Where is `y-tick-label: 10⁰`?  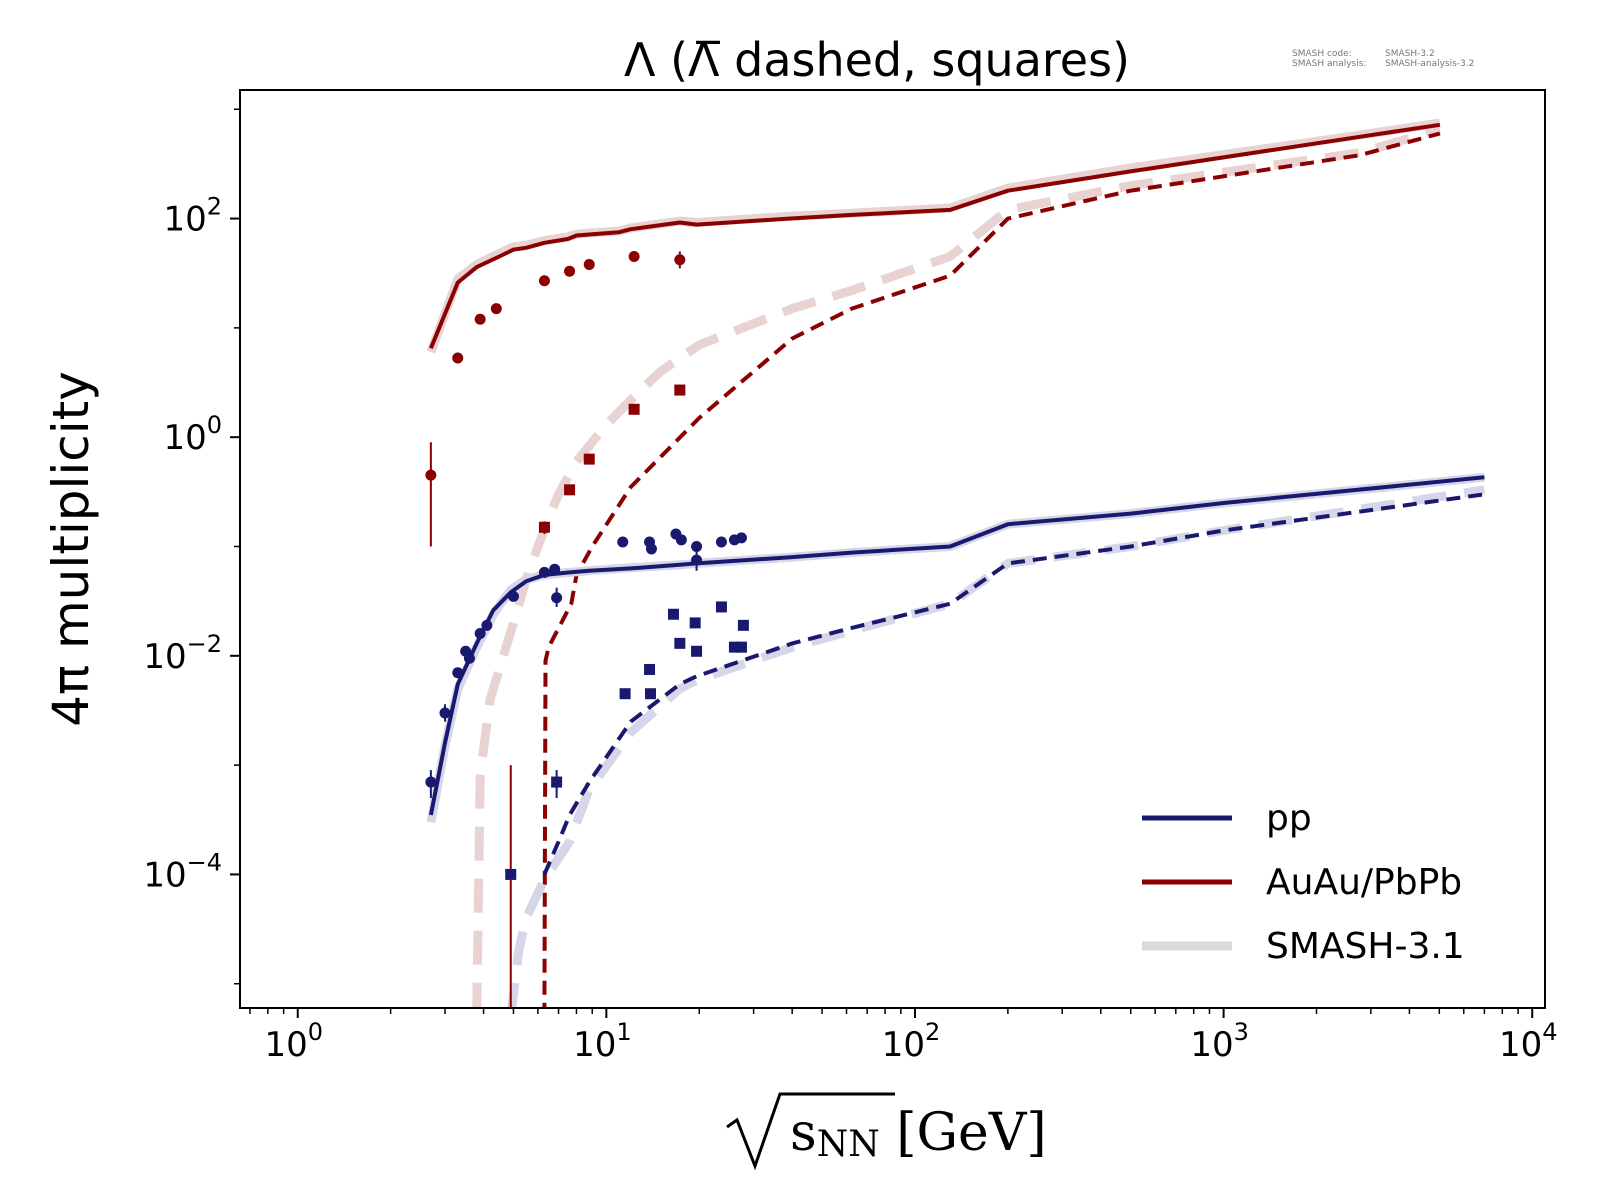
y-tick-label: 10⁰ is located at coordinates (192, 434).